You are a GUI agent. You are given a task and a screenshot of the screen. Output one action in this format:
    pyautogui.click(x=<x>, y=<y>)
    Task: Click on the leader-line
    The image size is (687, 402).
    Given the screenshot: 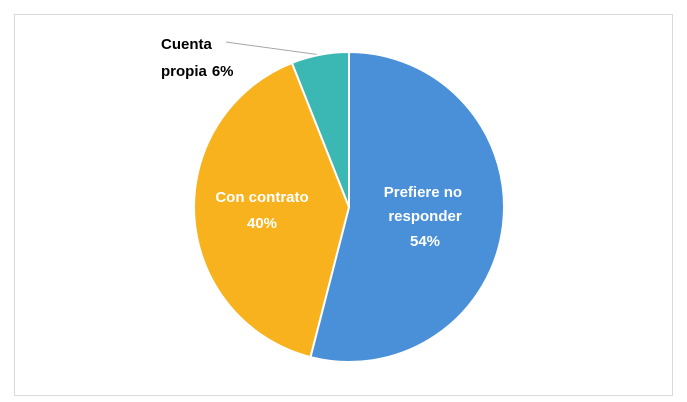 What is the action you would take?
    pyautogui.click(x=273, y=48)
    